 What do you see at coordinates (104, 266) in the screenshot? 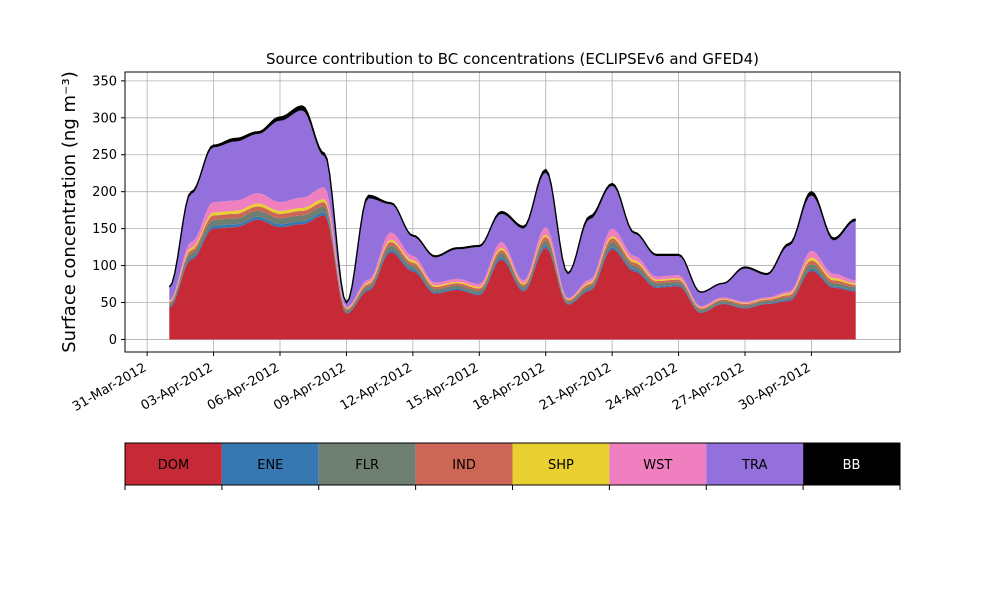
I see `y-tick-label: 100` at bounding box center [104, 266].